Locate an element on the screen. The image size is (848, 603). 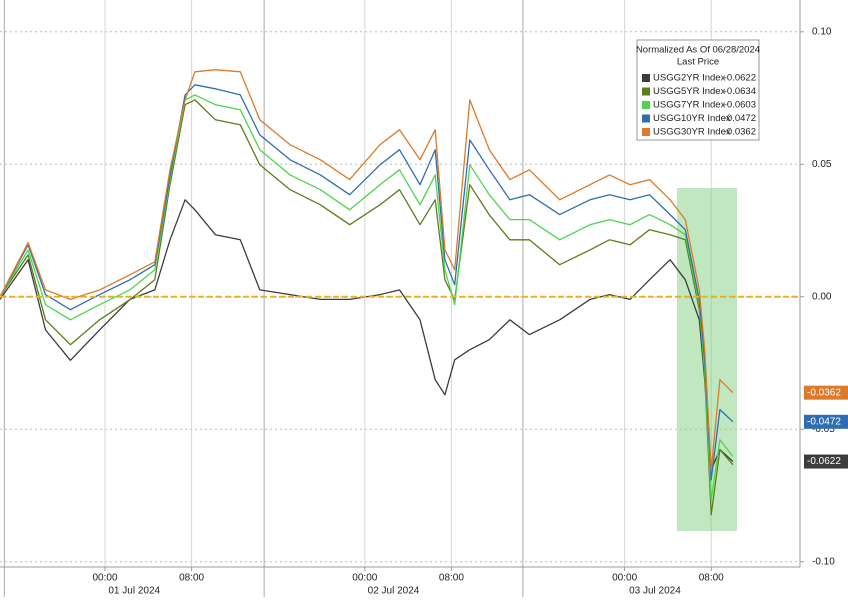
legend-box is located at coordinates (698, 90).